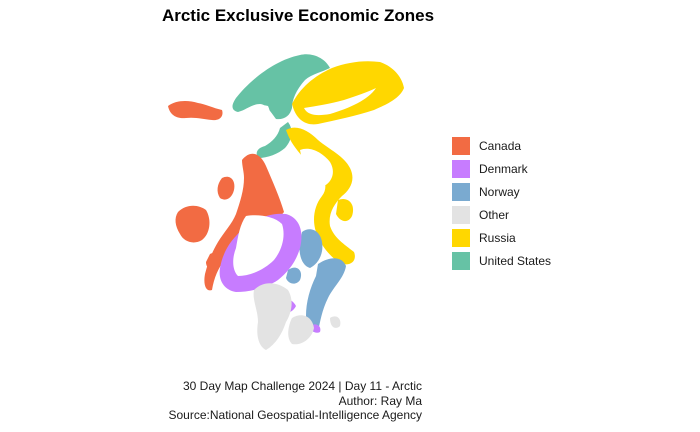 This screenshot has height=432, width=700. I want to click on legend-label: United States, so click(515, 260).